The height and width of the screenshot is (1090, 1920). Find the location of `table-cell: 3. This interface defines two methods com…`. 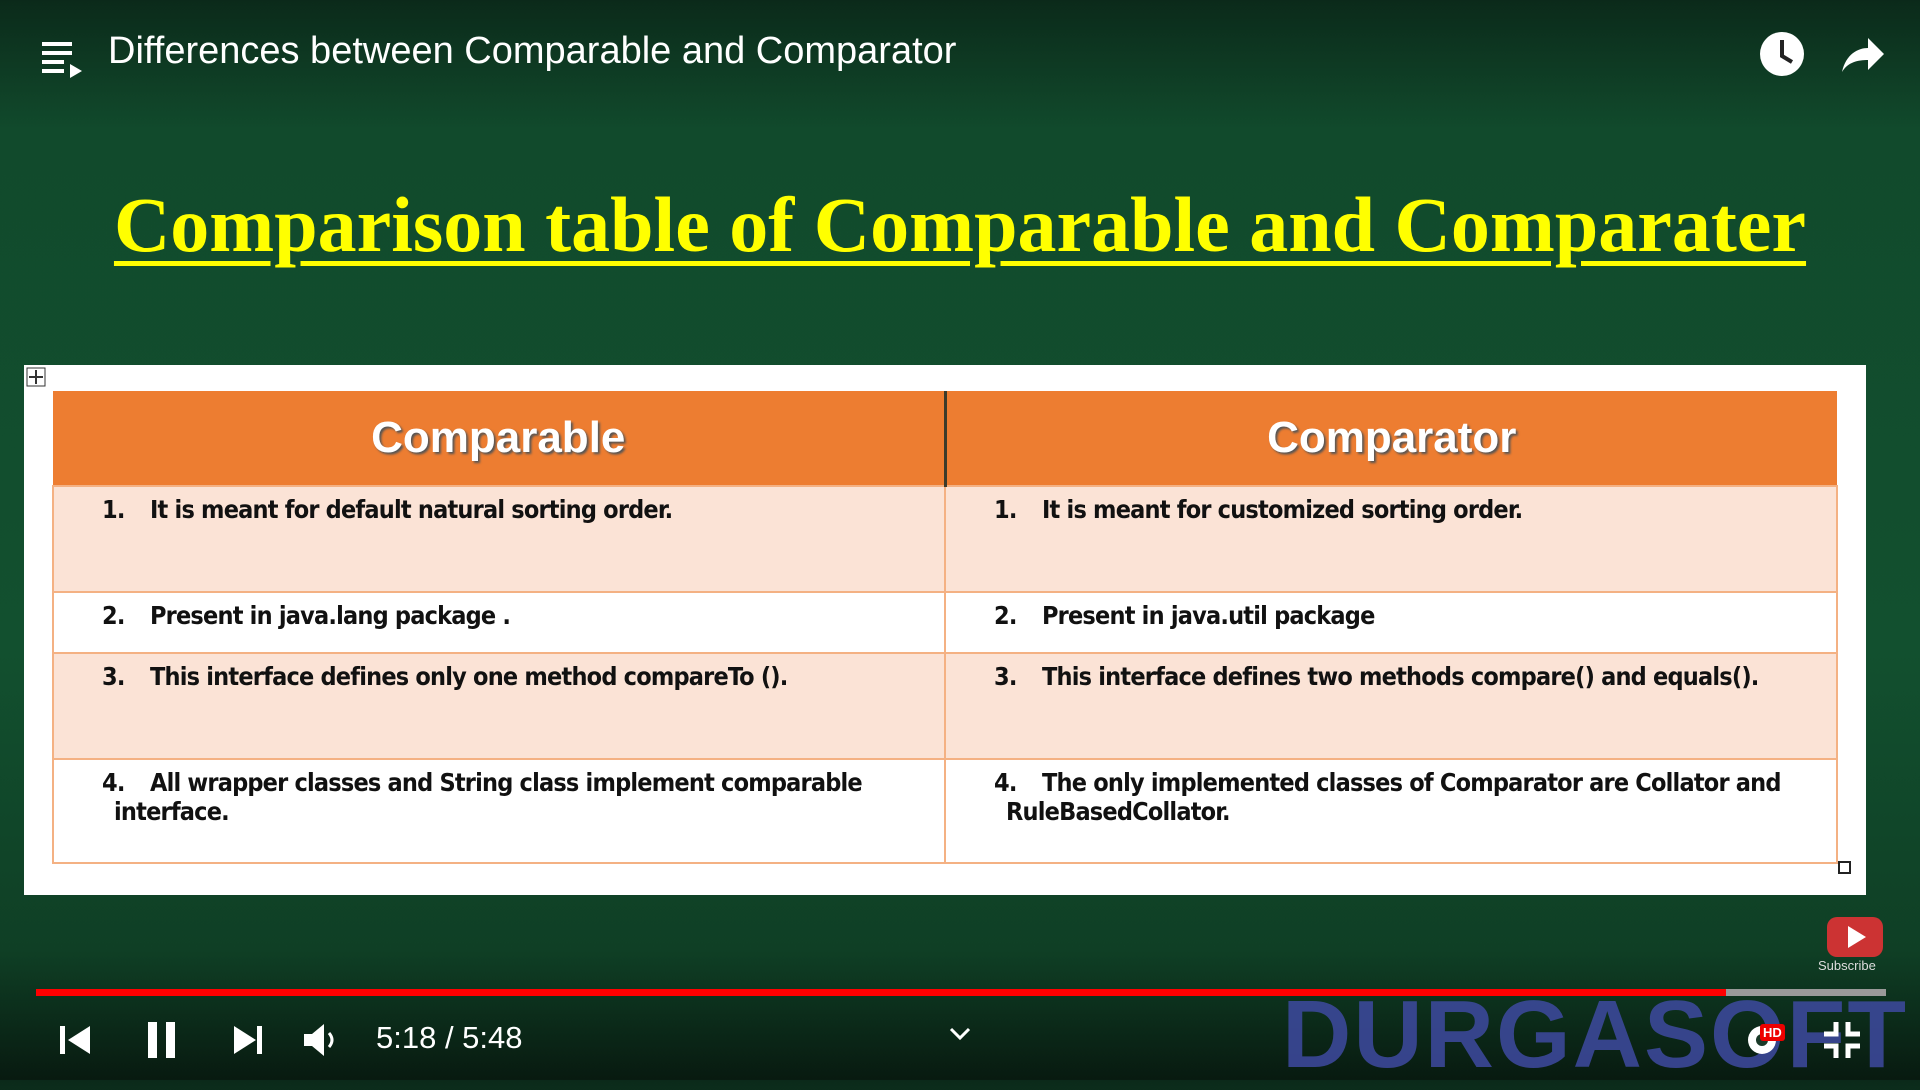

table-cell: 3. This interface defines two methods com… is located at coordinates (1391, 706).